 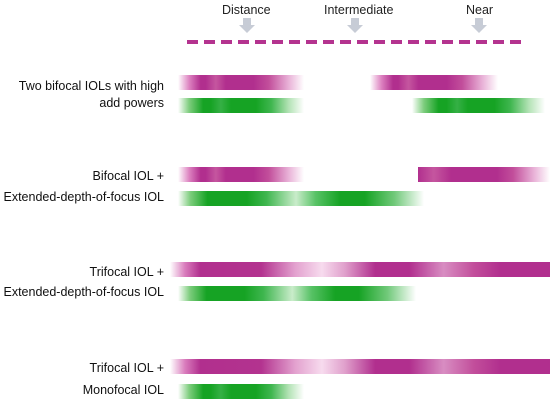 What do you see at coordinates (434, 82) in the screenshot?
I see `row1-bifocal-near-bar` at bounding box center [434, 82].